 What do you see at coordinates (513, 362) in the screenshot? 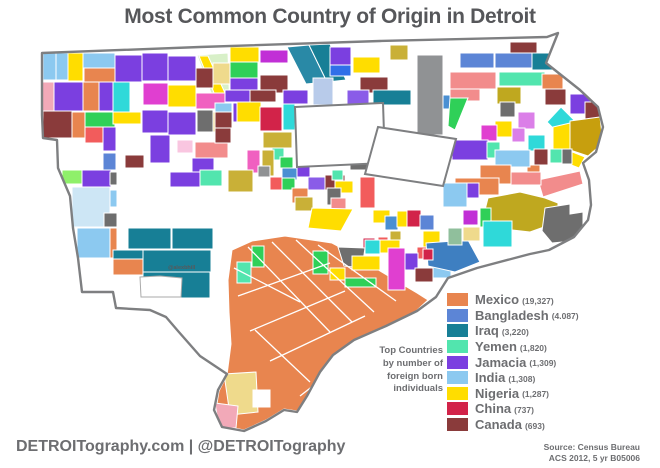
I see `legend-item-jamacia: Jamacia (1,309)` at bounding box center [513, 362].